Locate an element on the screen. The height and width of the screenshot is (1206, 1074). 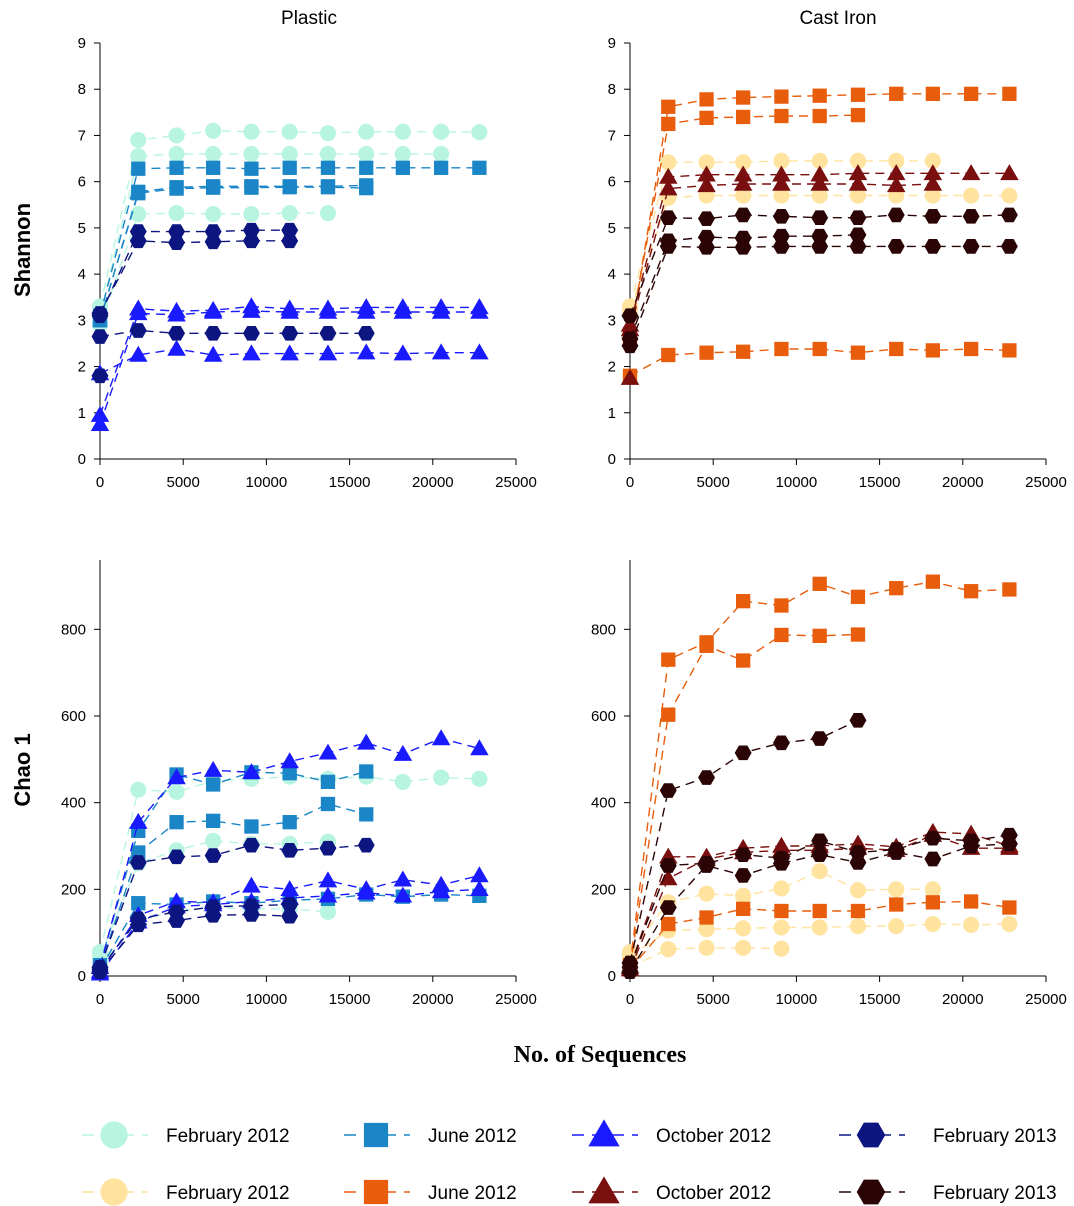
legend-marker-triangle is located at coordinates (604, 1190).